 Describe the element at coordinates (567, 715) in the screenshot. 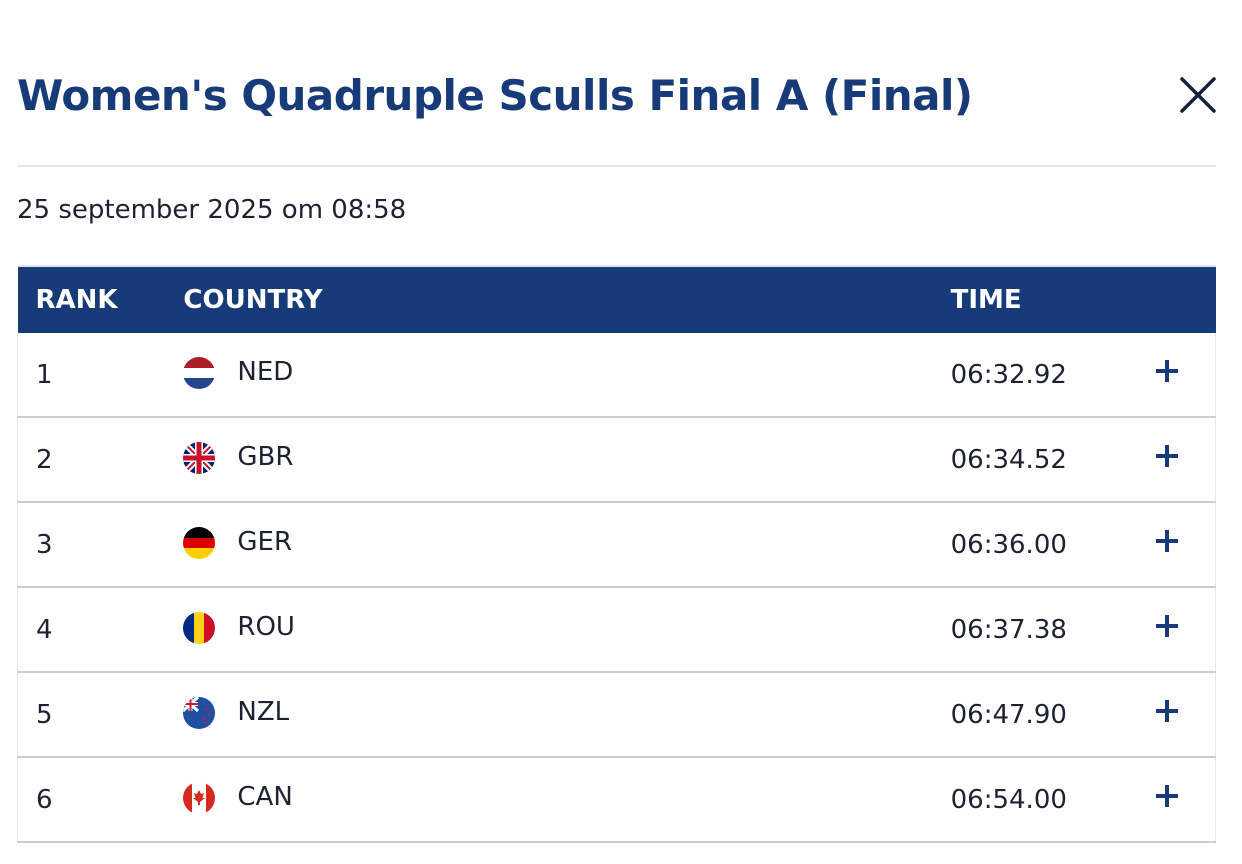

I see `country-cell: NZL` at that location.